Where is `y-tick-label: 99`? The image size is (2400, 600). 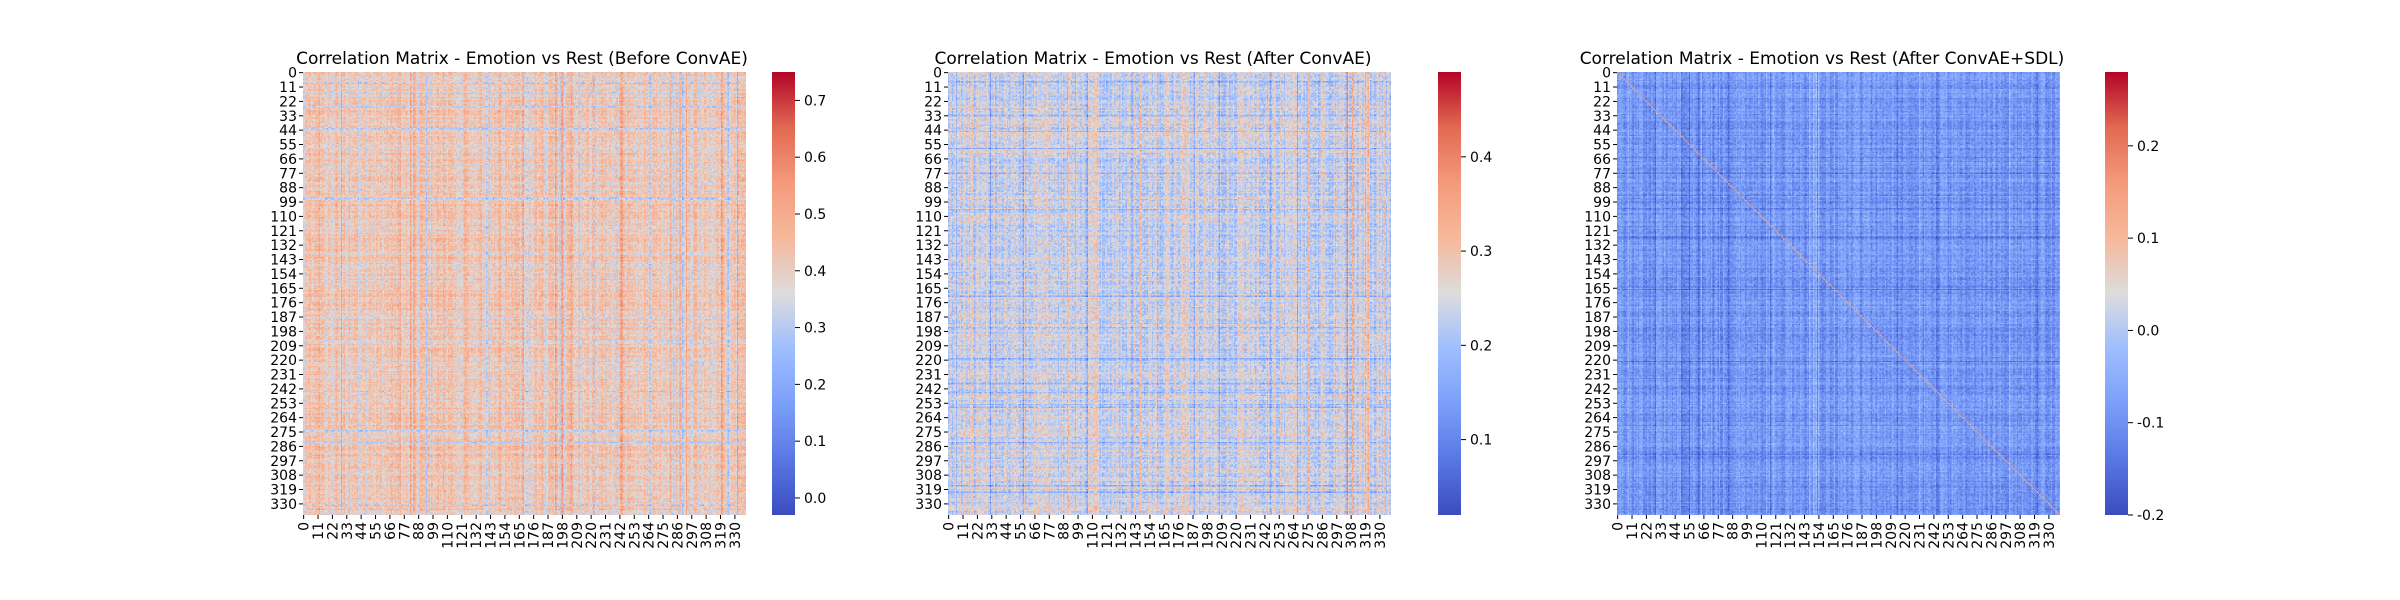
y-tick-label: 99 is located at coordinates (1602, 203).